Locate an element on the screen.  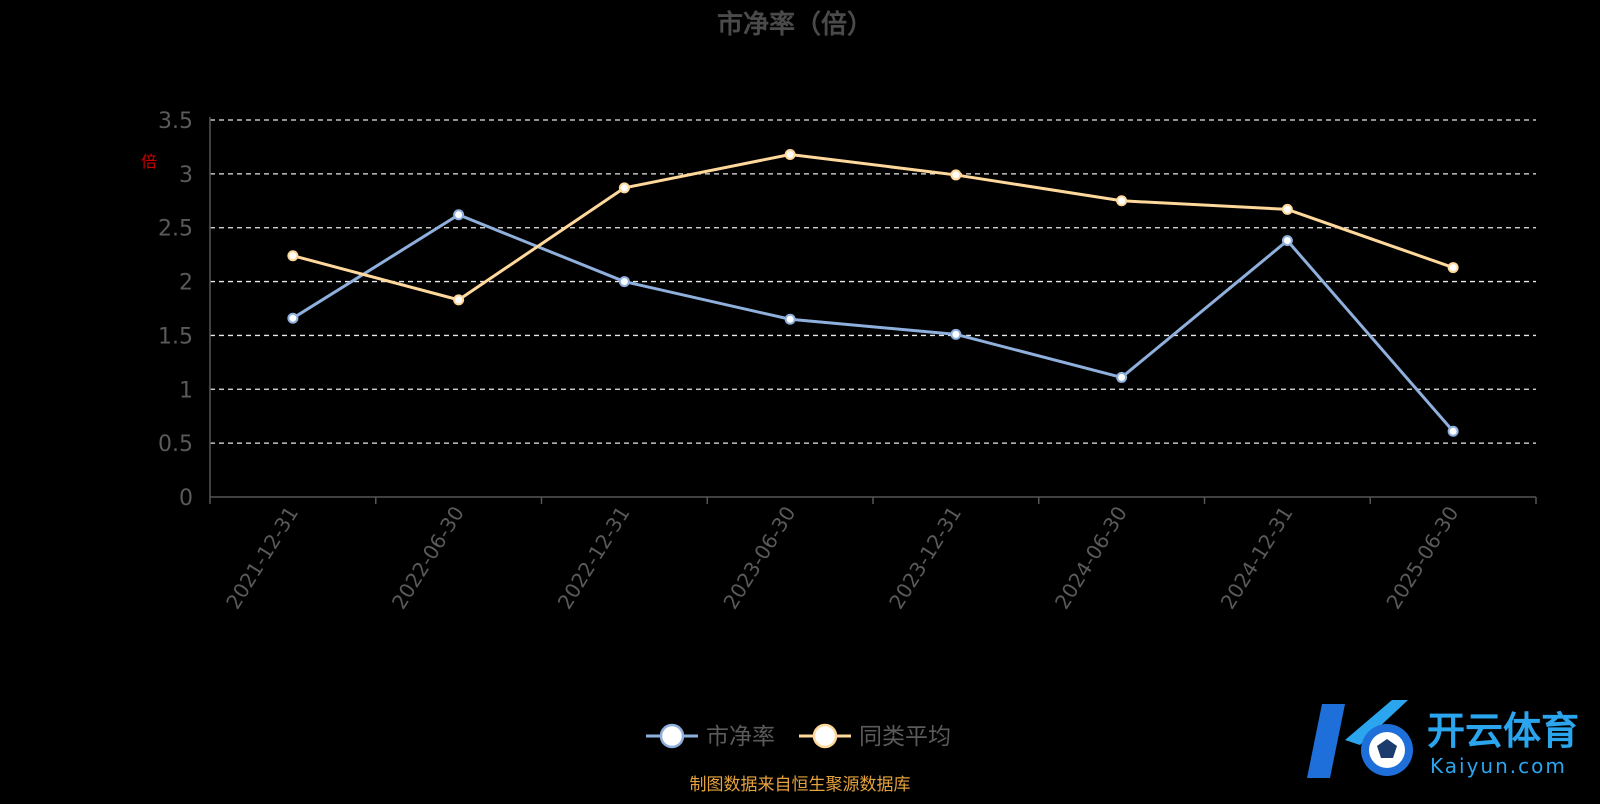
x-tick-label: 2023-06-30 is located at coordinates (759, 557).